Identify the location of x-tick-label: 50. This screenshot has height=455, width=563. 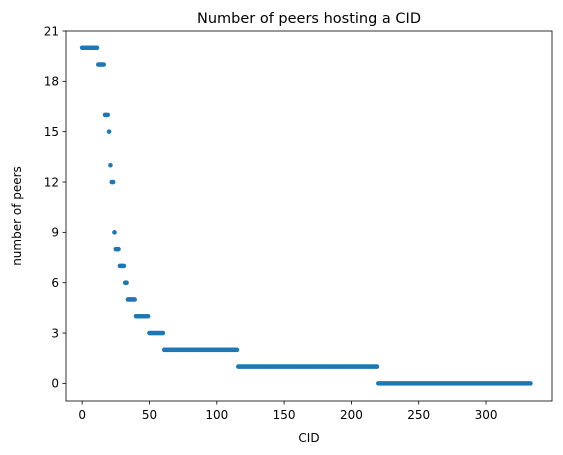
(149, 415).